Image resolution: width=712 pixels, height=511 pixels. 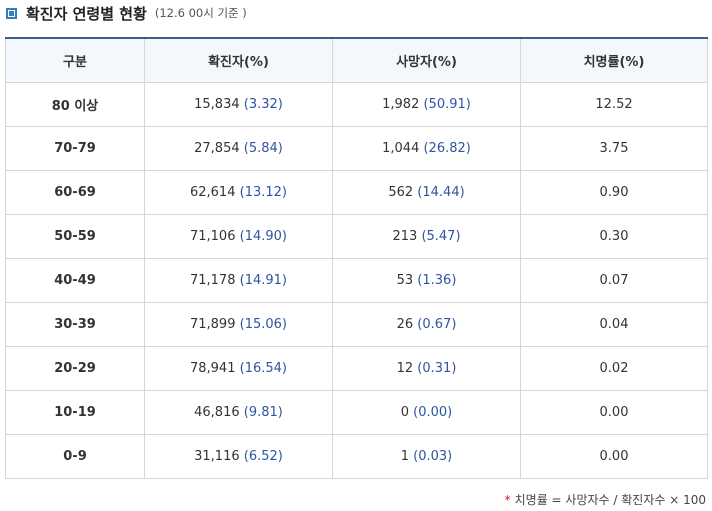 I want to click on cases-count: 27,854, so click(x=217, y=148).